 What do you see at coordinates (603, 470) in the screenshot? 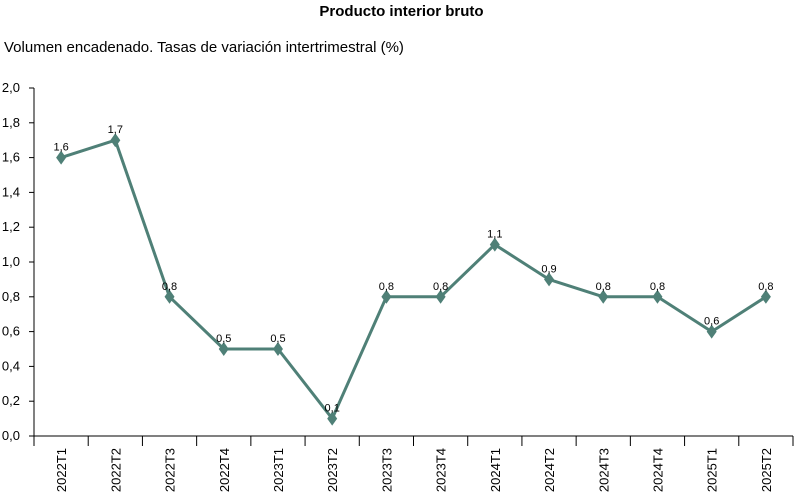
I see `x-tick-label: 2024T3` at bounding box center [603, 470].